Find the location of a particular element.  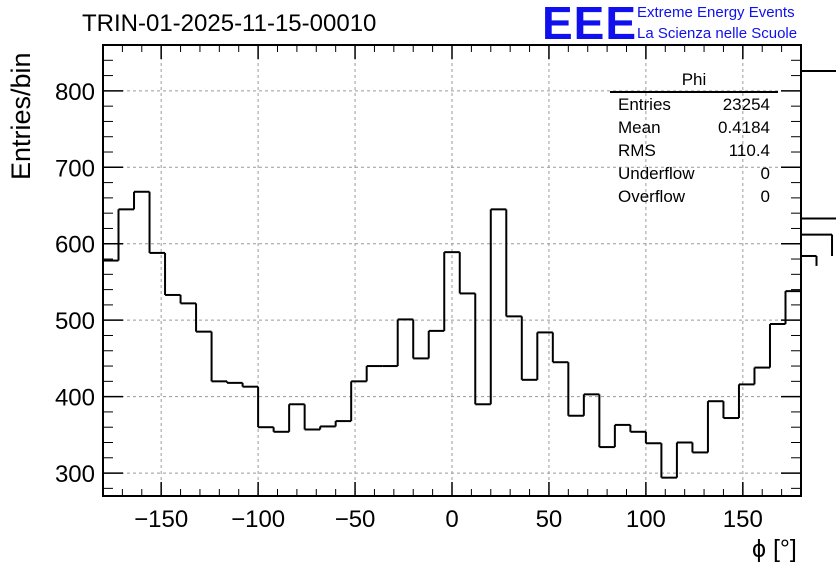

x-axis-label: ϕ [°] is located at coordinates (774, 549).